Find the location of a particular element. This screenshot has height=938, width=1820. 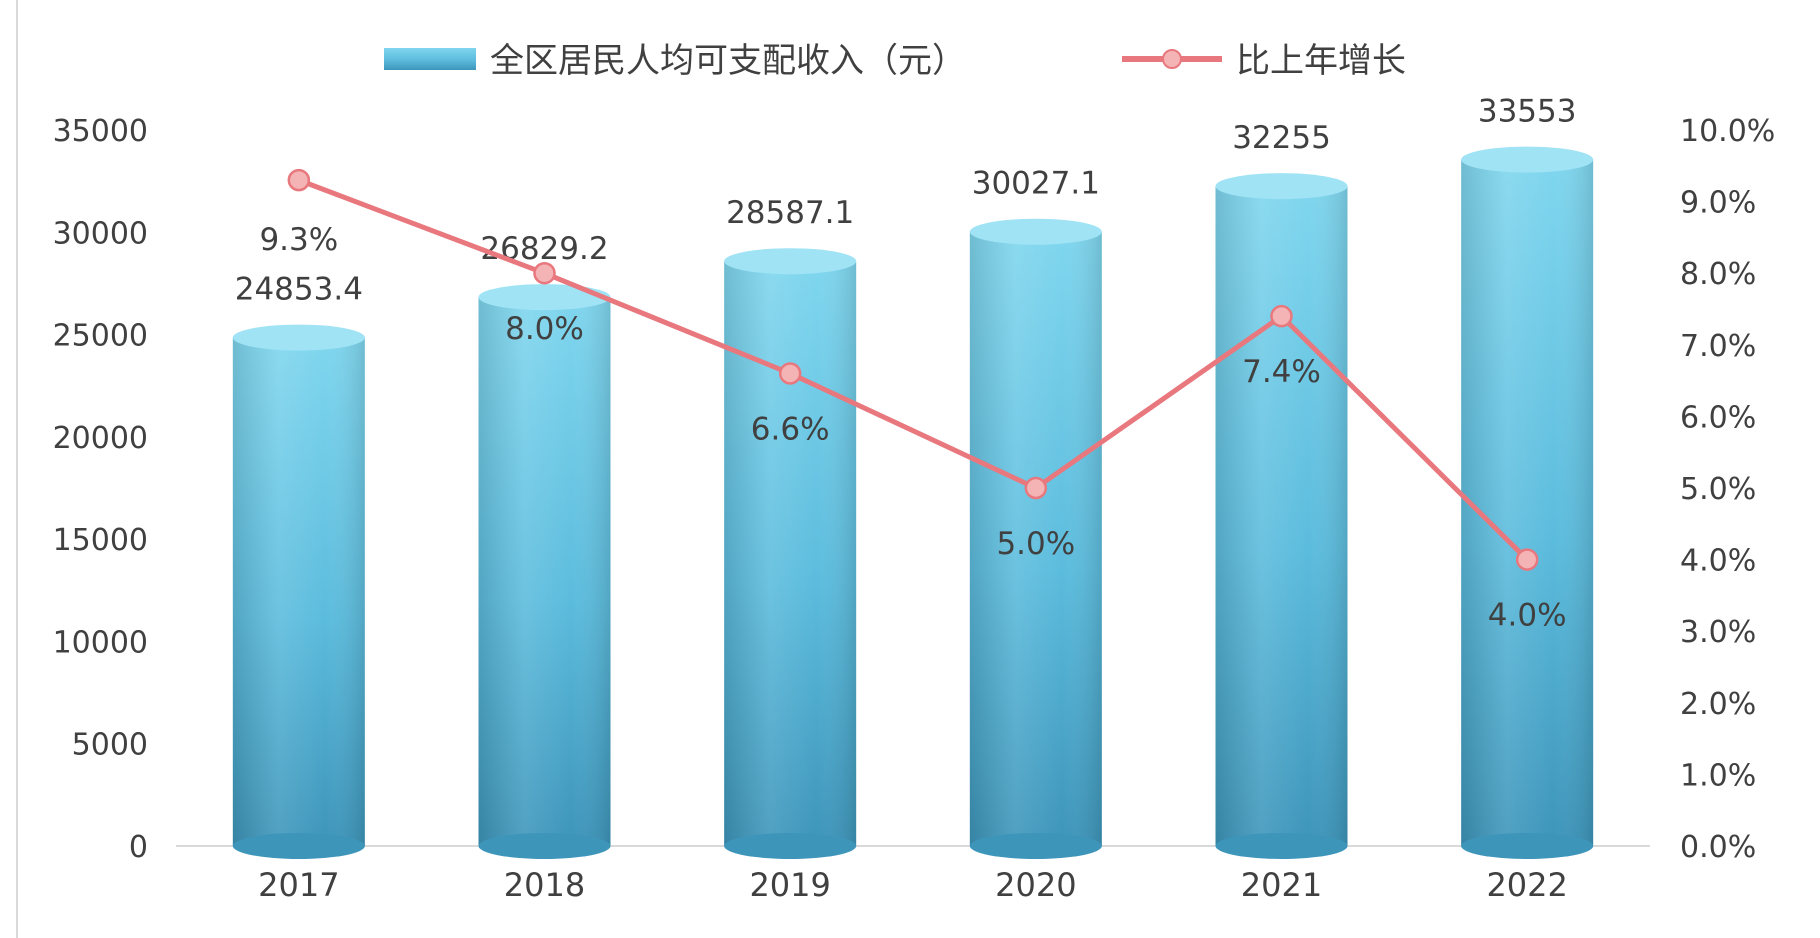

y-right-tick-label: 8.0% is located at coordinates (1718, 274).